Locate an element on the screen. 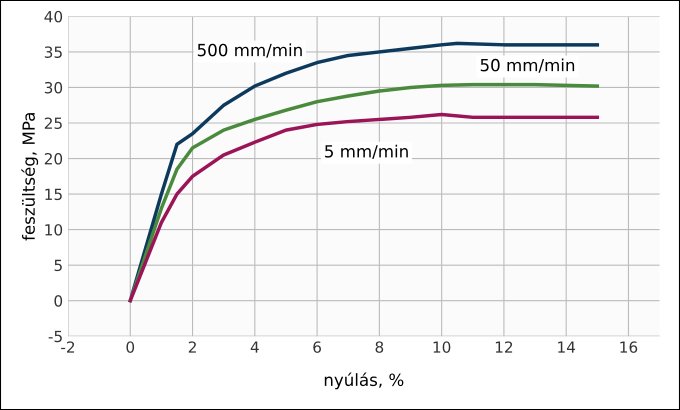  x-tick-label: 12 is located at coordinates (504, 347).